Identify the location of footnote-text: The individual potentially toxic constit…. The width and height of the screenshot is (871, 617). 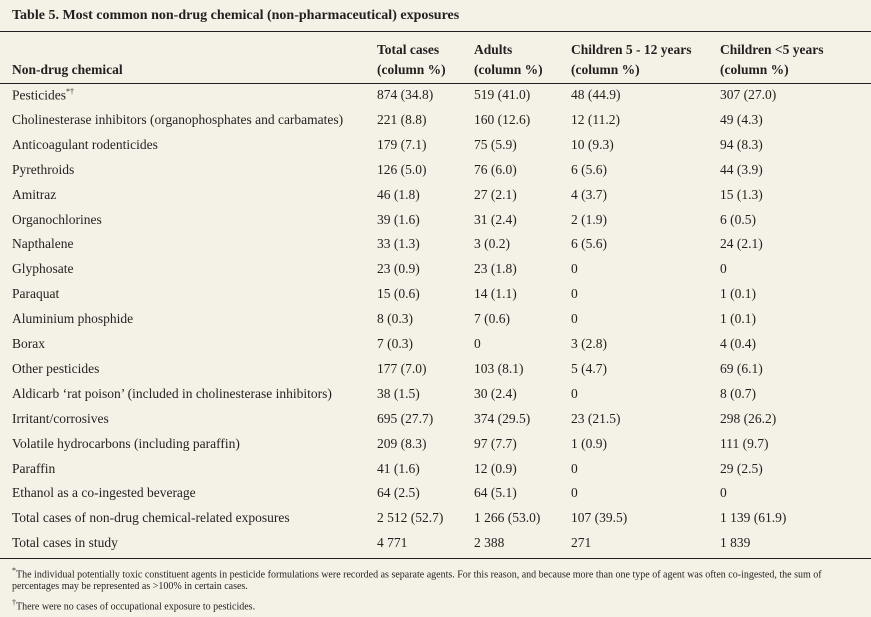
(417, 581).